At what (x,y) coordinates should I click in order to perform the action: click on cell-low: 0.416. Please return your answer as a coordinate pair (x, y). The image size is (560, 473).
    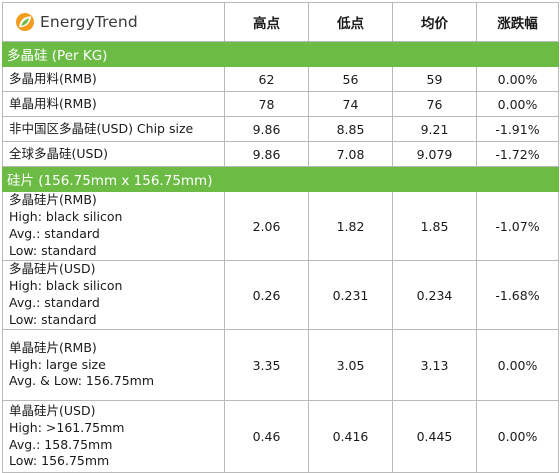
    Looking at the image, I should click on (350, 436).